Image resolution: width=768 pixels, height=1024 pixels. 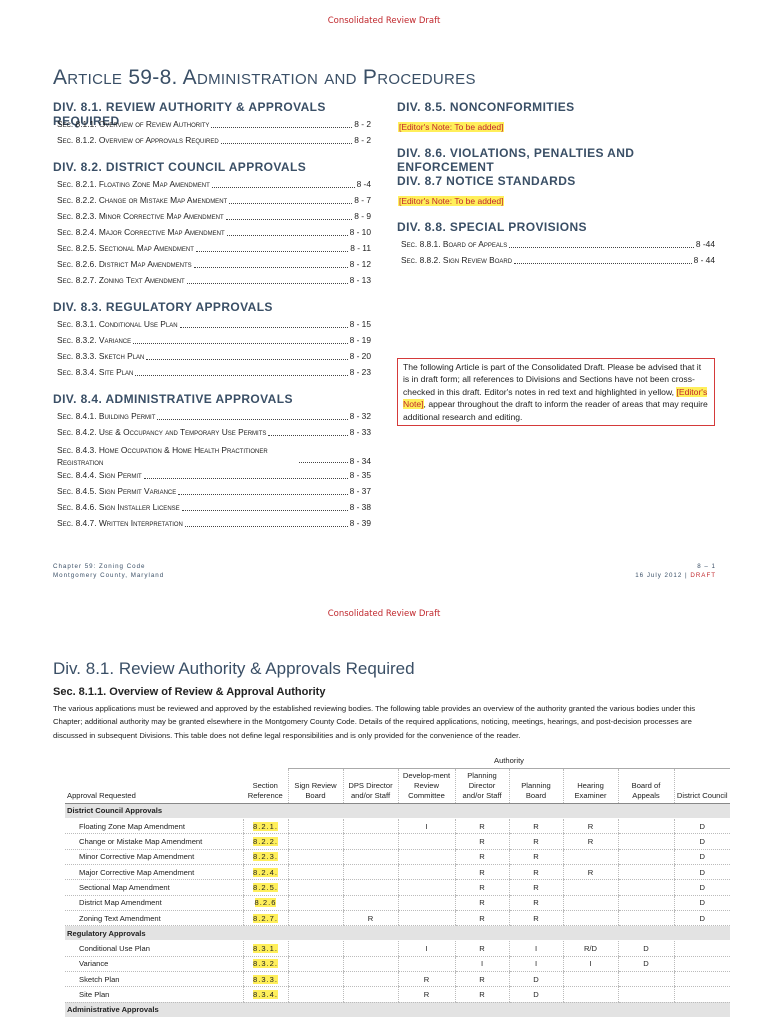 What do you see at coordinates (265, 903) in the screenshot?
I see `section-ref: 8.2.6` at bounding box center [265, 903].